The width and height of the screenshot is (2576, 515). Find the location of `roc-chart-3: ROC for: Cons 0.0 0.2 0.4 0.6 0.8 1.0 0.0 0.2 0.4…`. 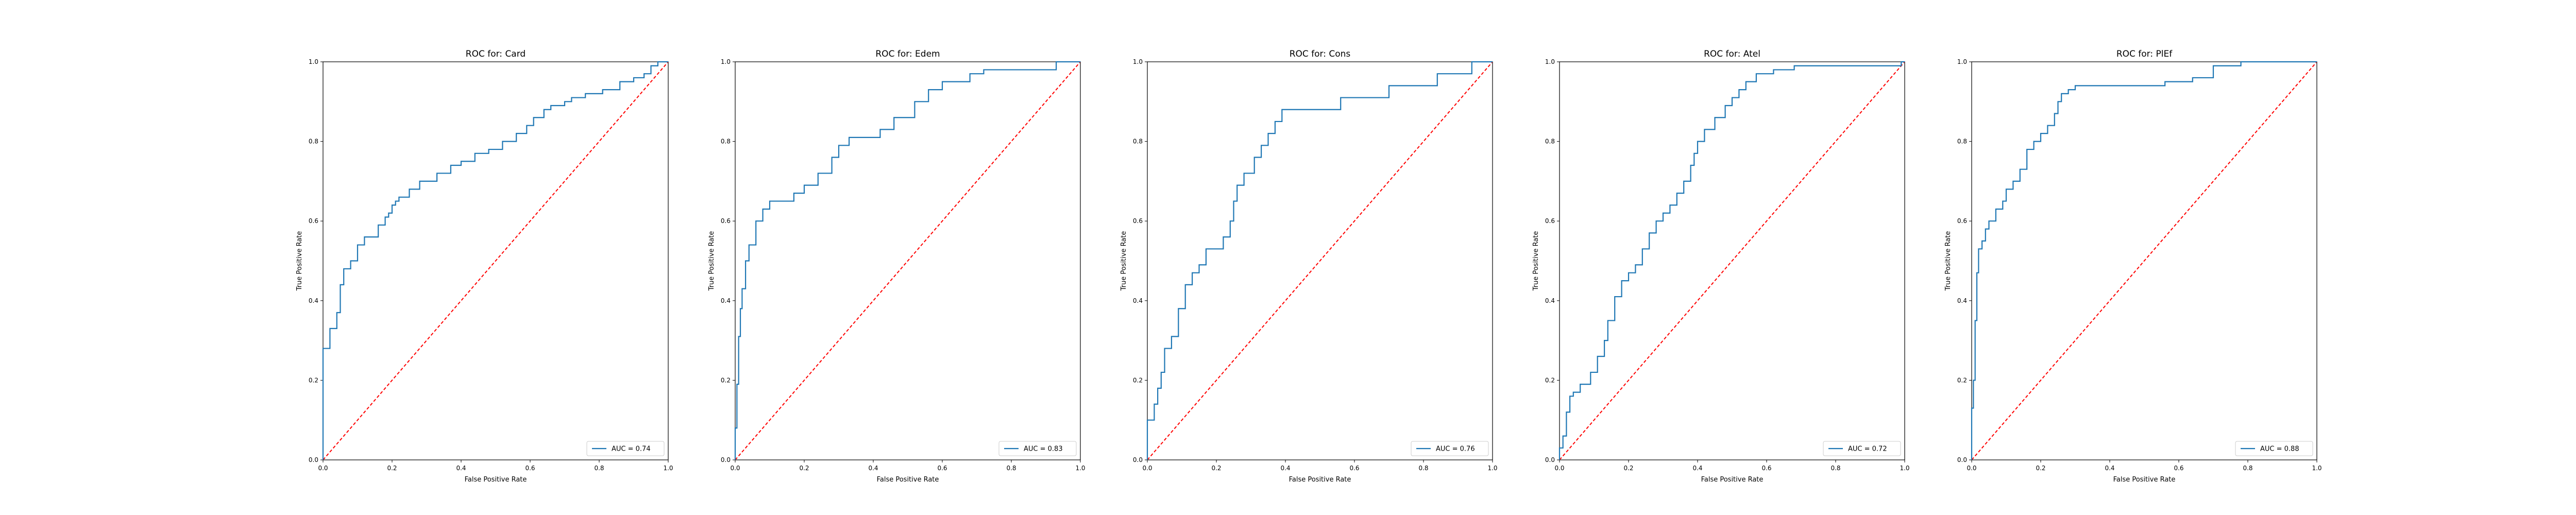

roc-chart-3: ROC for: Cons 0.0 0.2 0.4 0.6 0.8 1.0 0.0 0.2 0.4… is located at coordinates (1309, 266).